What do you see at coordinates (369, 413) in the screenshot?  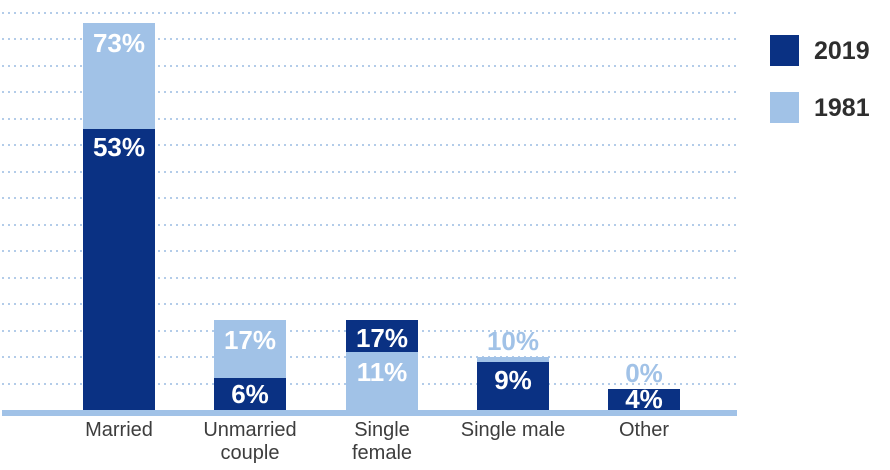 I see `x-axis-line` at bounding box center [369, 413].